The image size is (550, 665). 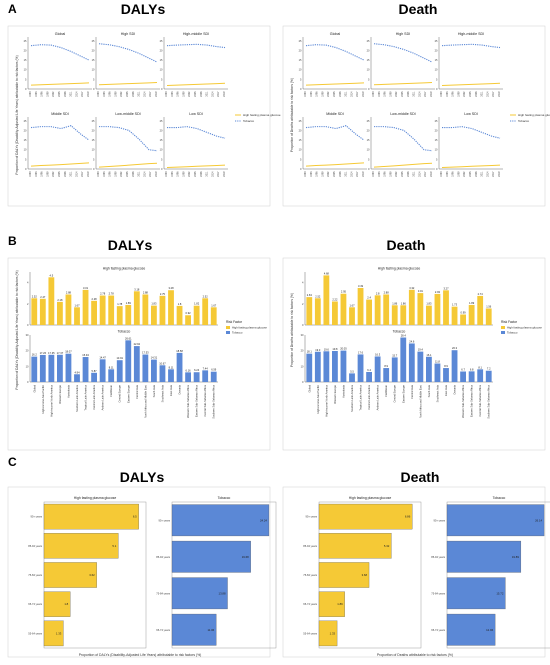 I want to click on data-label: 19.6, so click(x=327, y=349).